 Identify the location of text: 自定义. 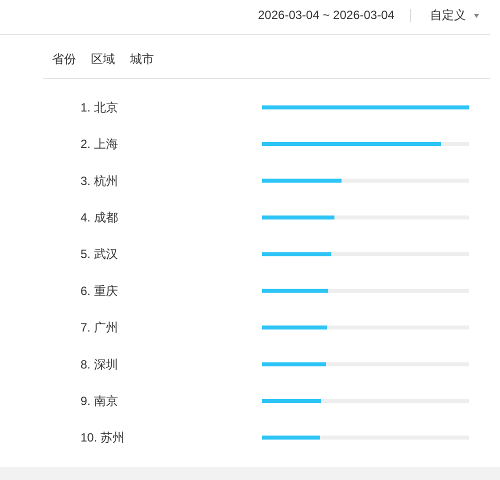
(448, 15).